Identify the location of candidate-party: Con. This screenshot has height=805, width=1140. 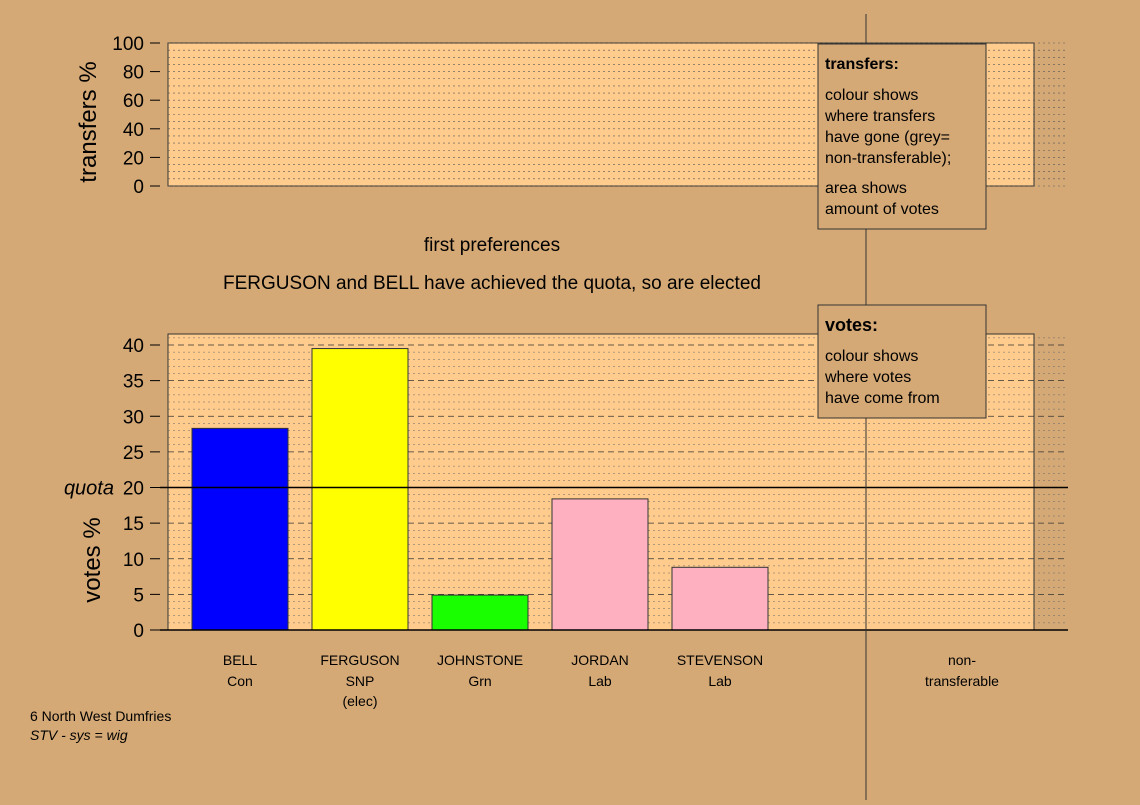
(240, 681).